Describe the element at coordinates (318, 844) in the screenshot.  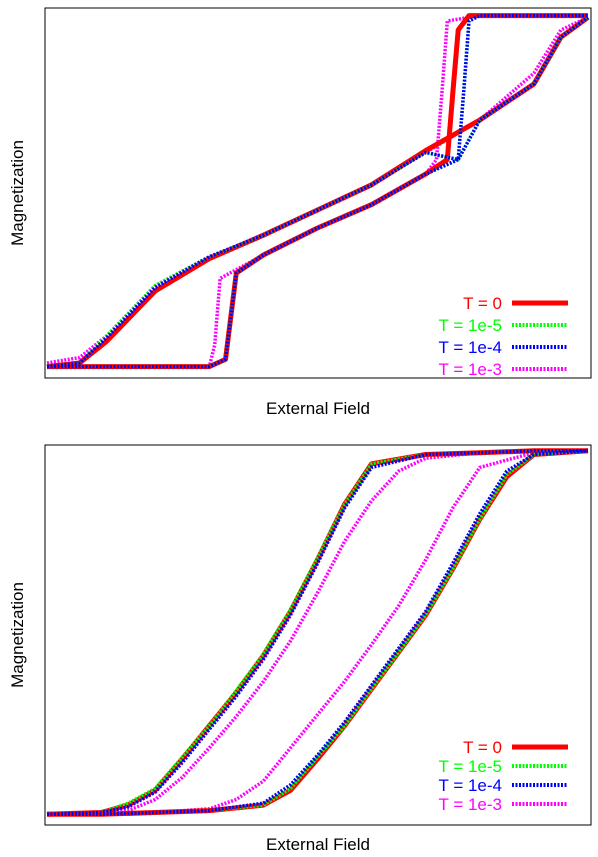
I see `x-axis-label-bottom: External Field` at that location.